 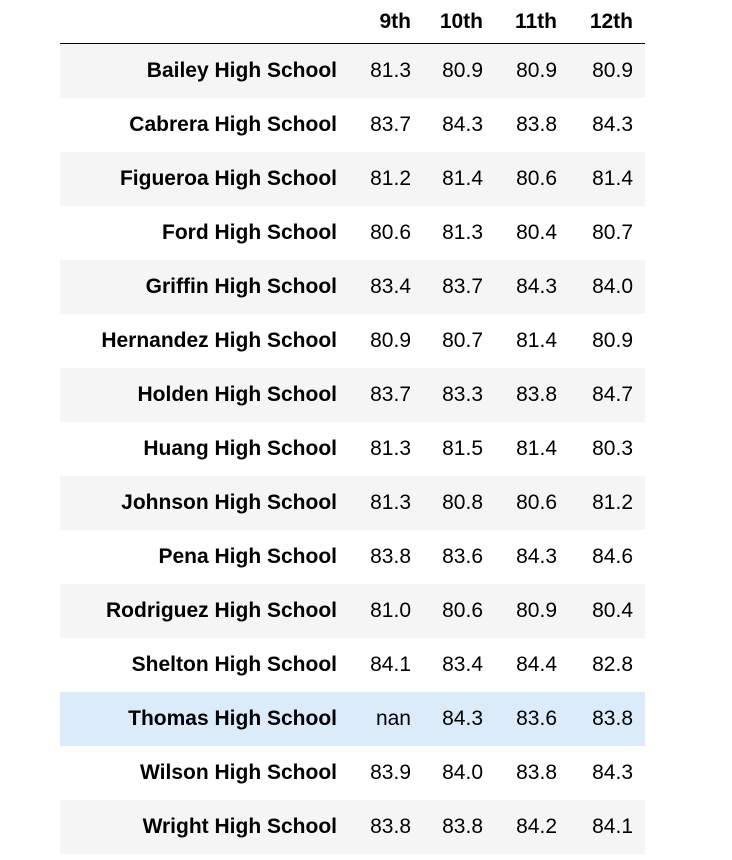 What do you see at coordinates (390, 772) in the screenshot?
I see `score-cell: 83.9` at bounding box center [390, 772].